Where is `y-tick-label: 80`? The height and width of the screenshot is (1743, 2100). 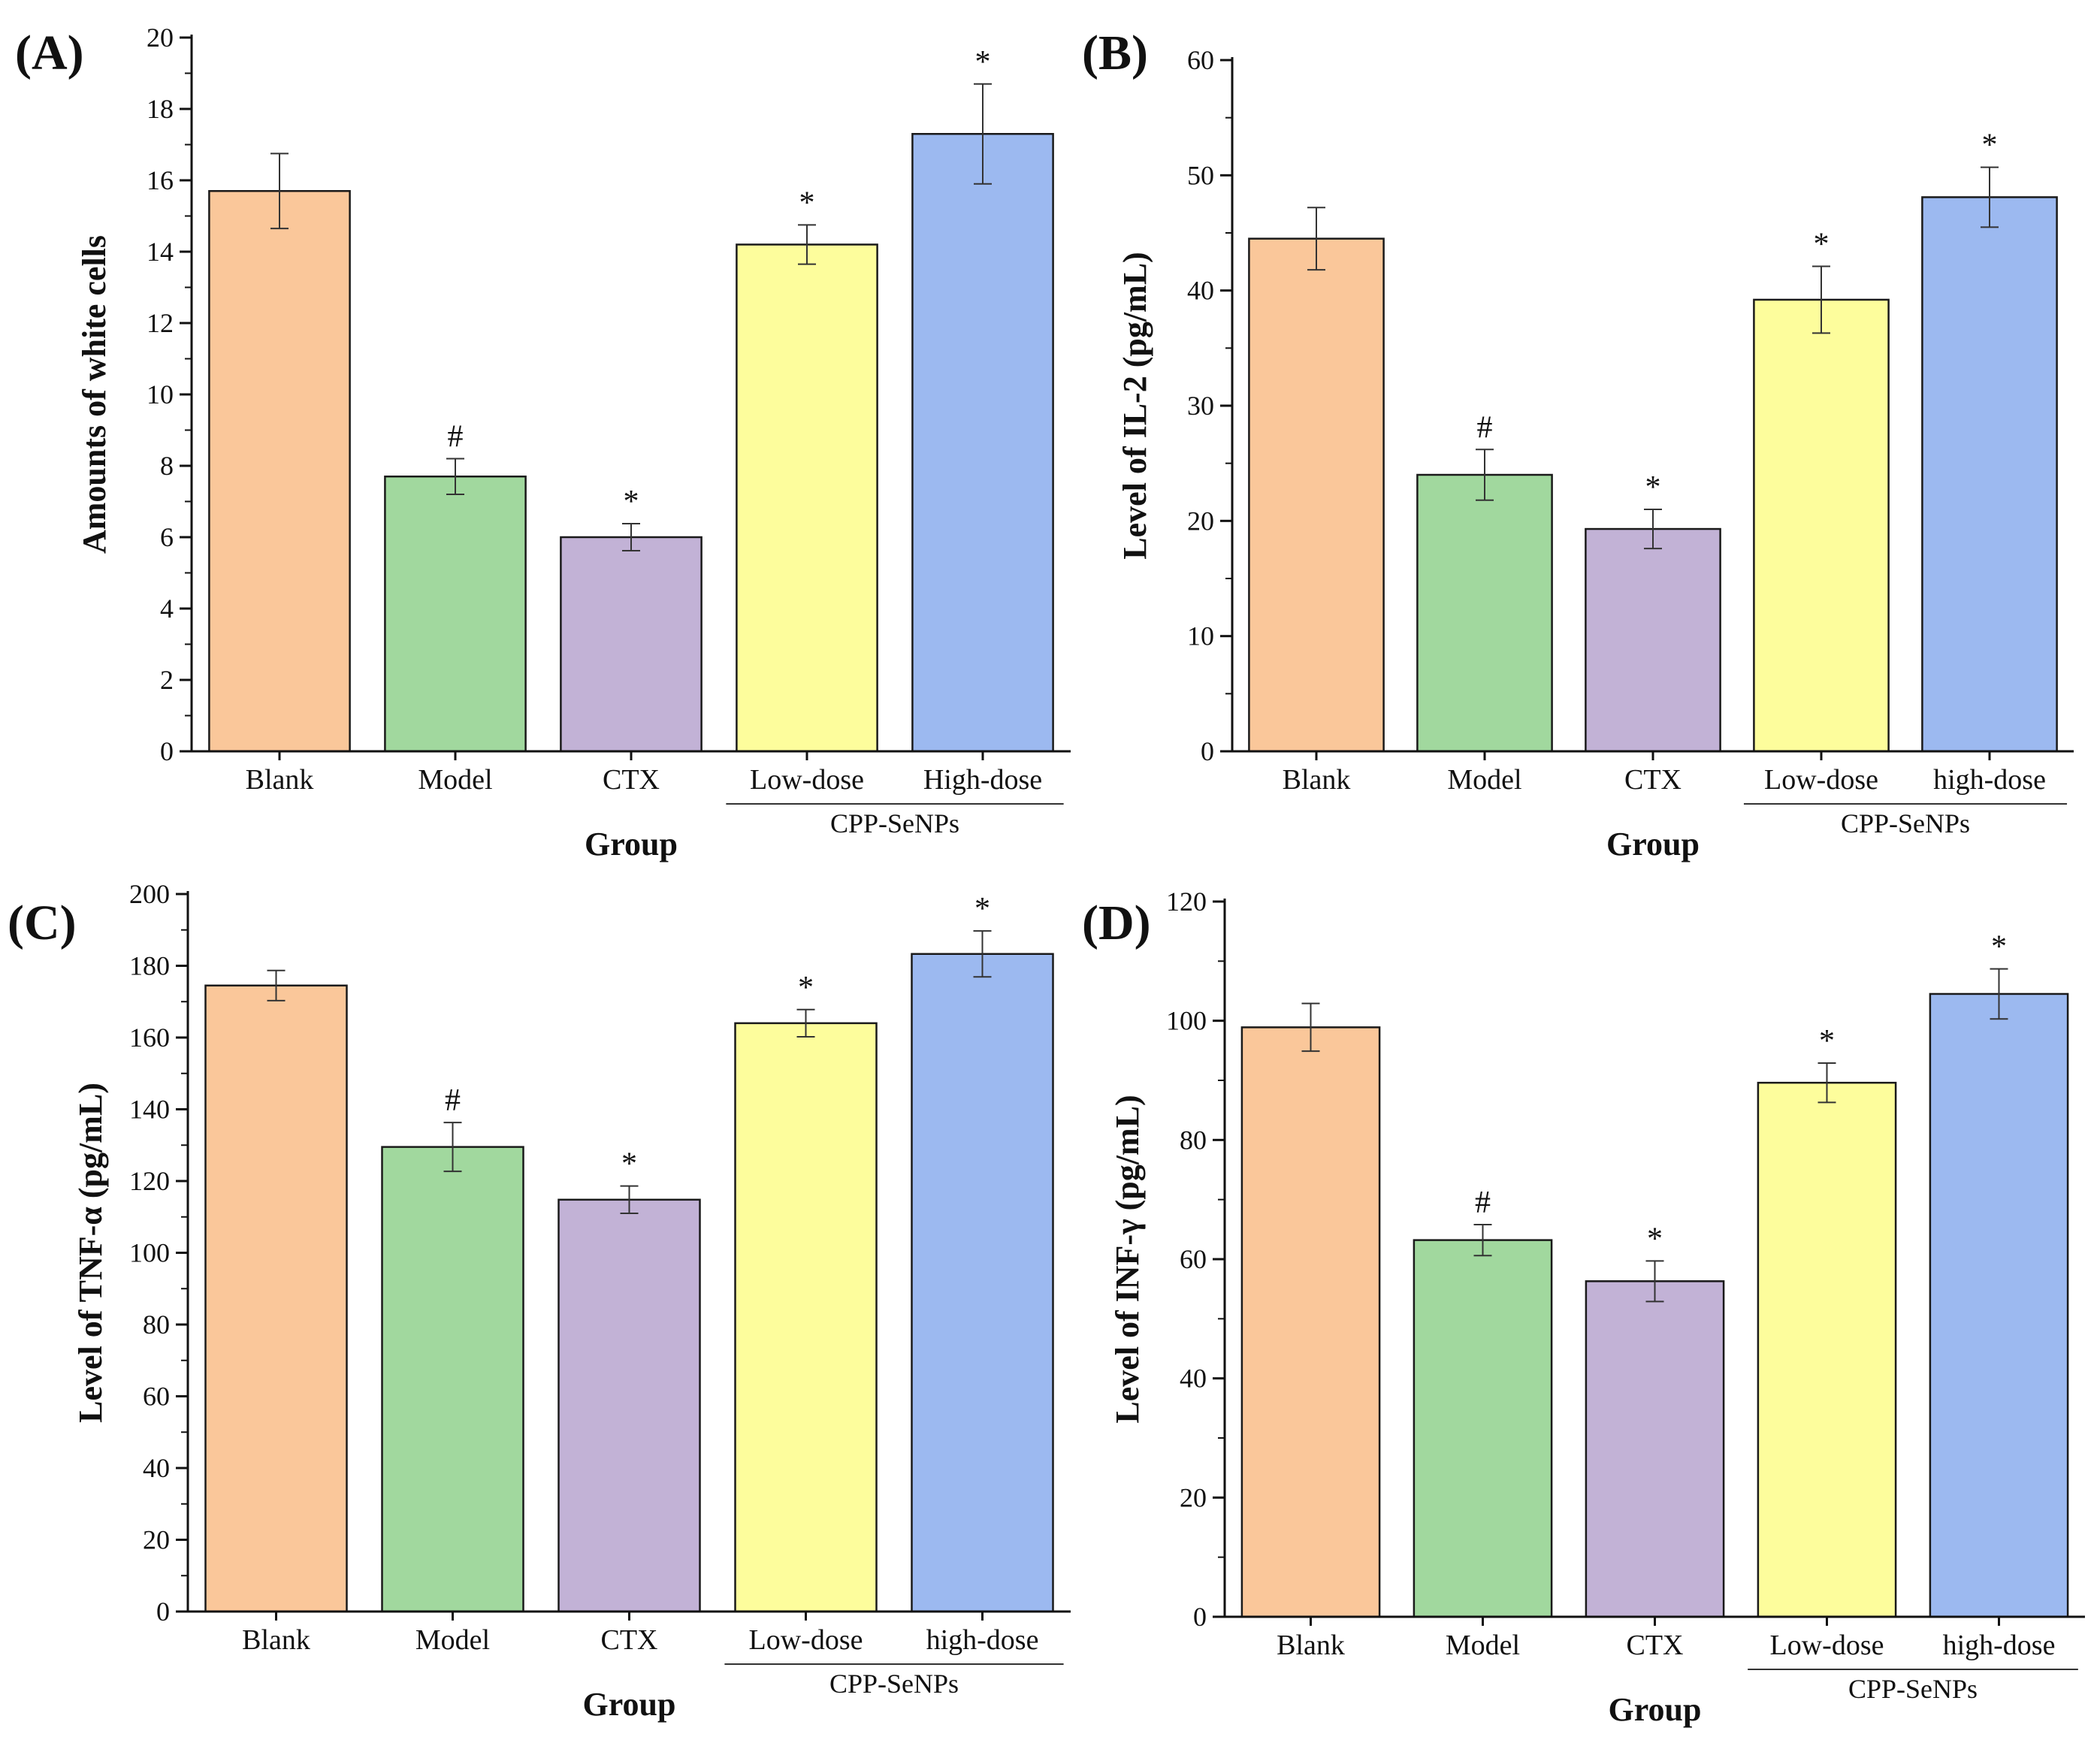 y-tick-label: 80 is located at coordinates (1193, 1140).